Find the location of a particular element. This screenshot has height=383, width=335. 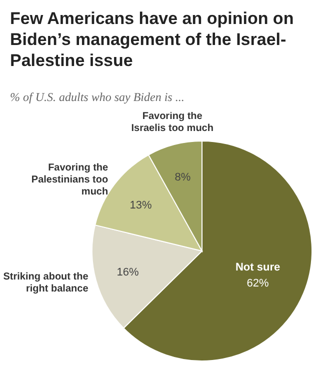

chart-title: Few Americans have an opinion on Biden’s management of the Israel-Palestine issue is located at coordinates (152, 39).